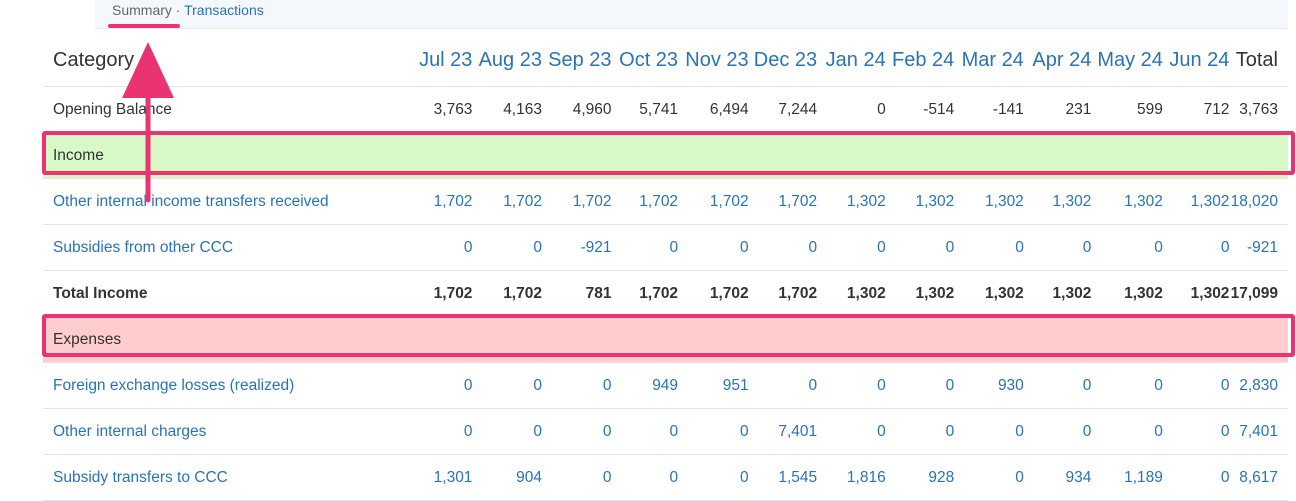  Describe the element at coordinates (851, 477) in the screenshot. I see `value-cell: 1,816` at that location.